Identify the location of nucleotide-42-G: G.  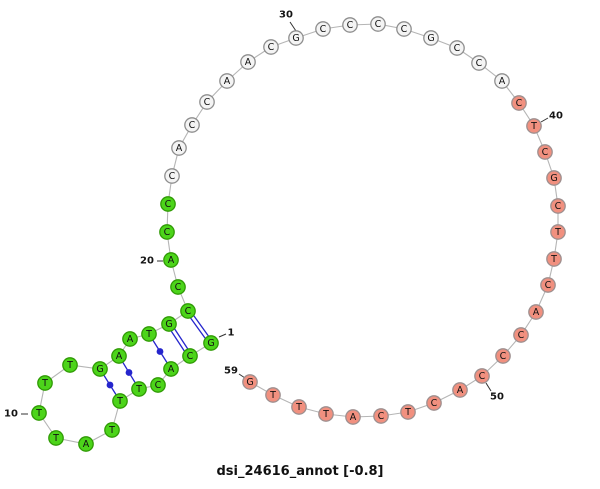
(554, 178).